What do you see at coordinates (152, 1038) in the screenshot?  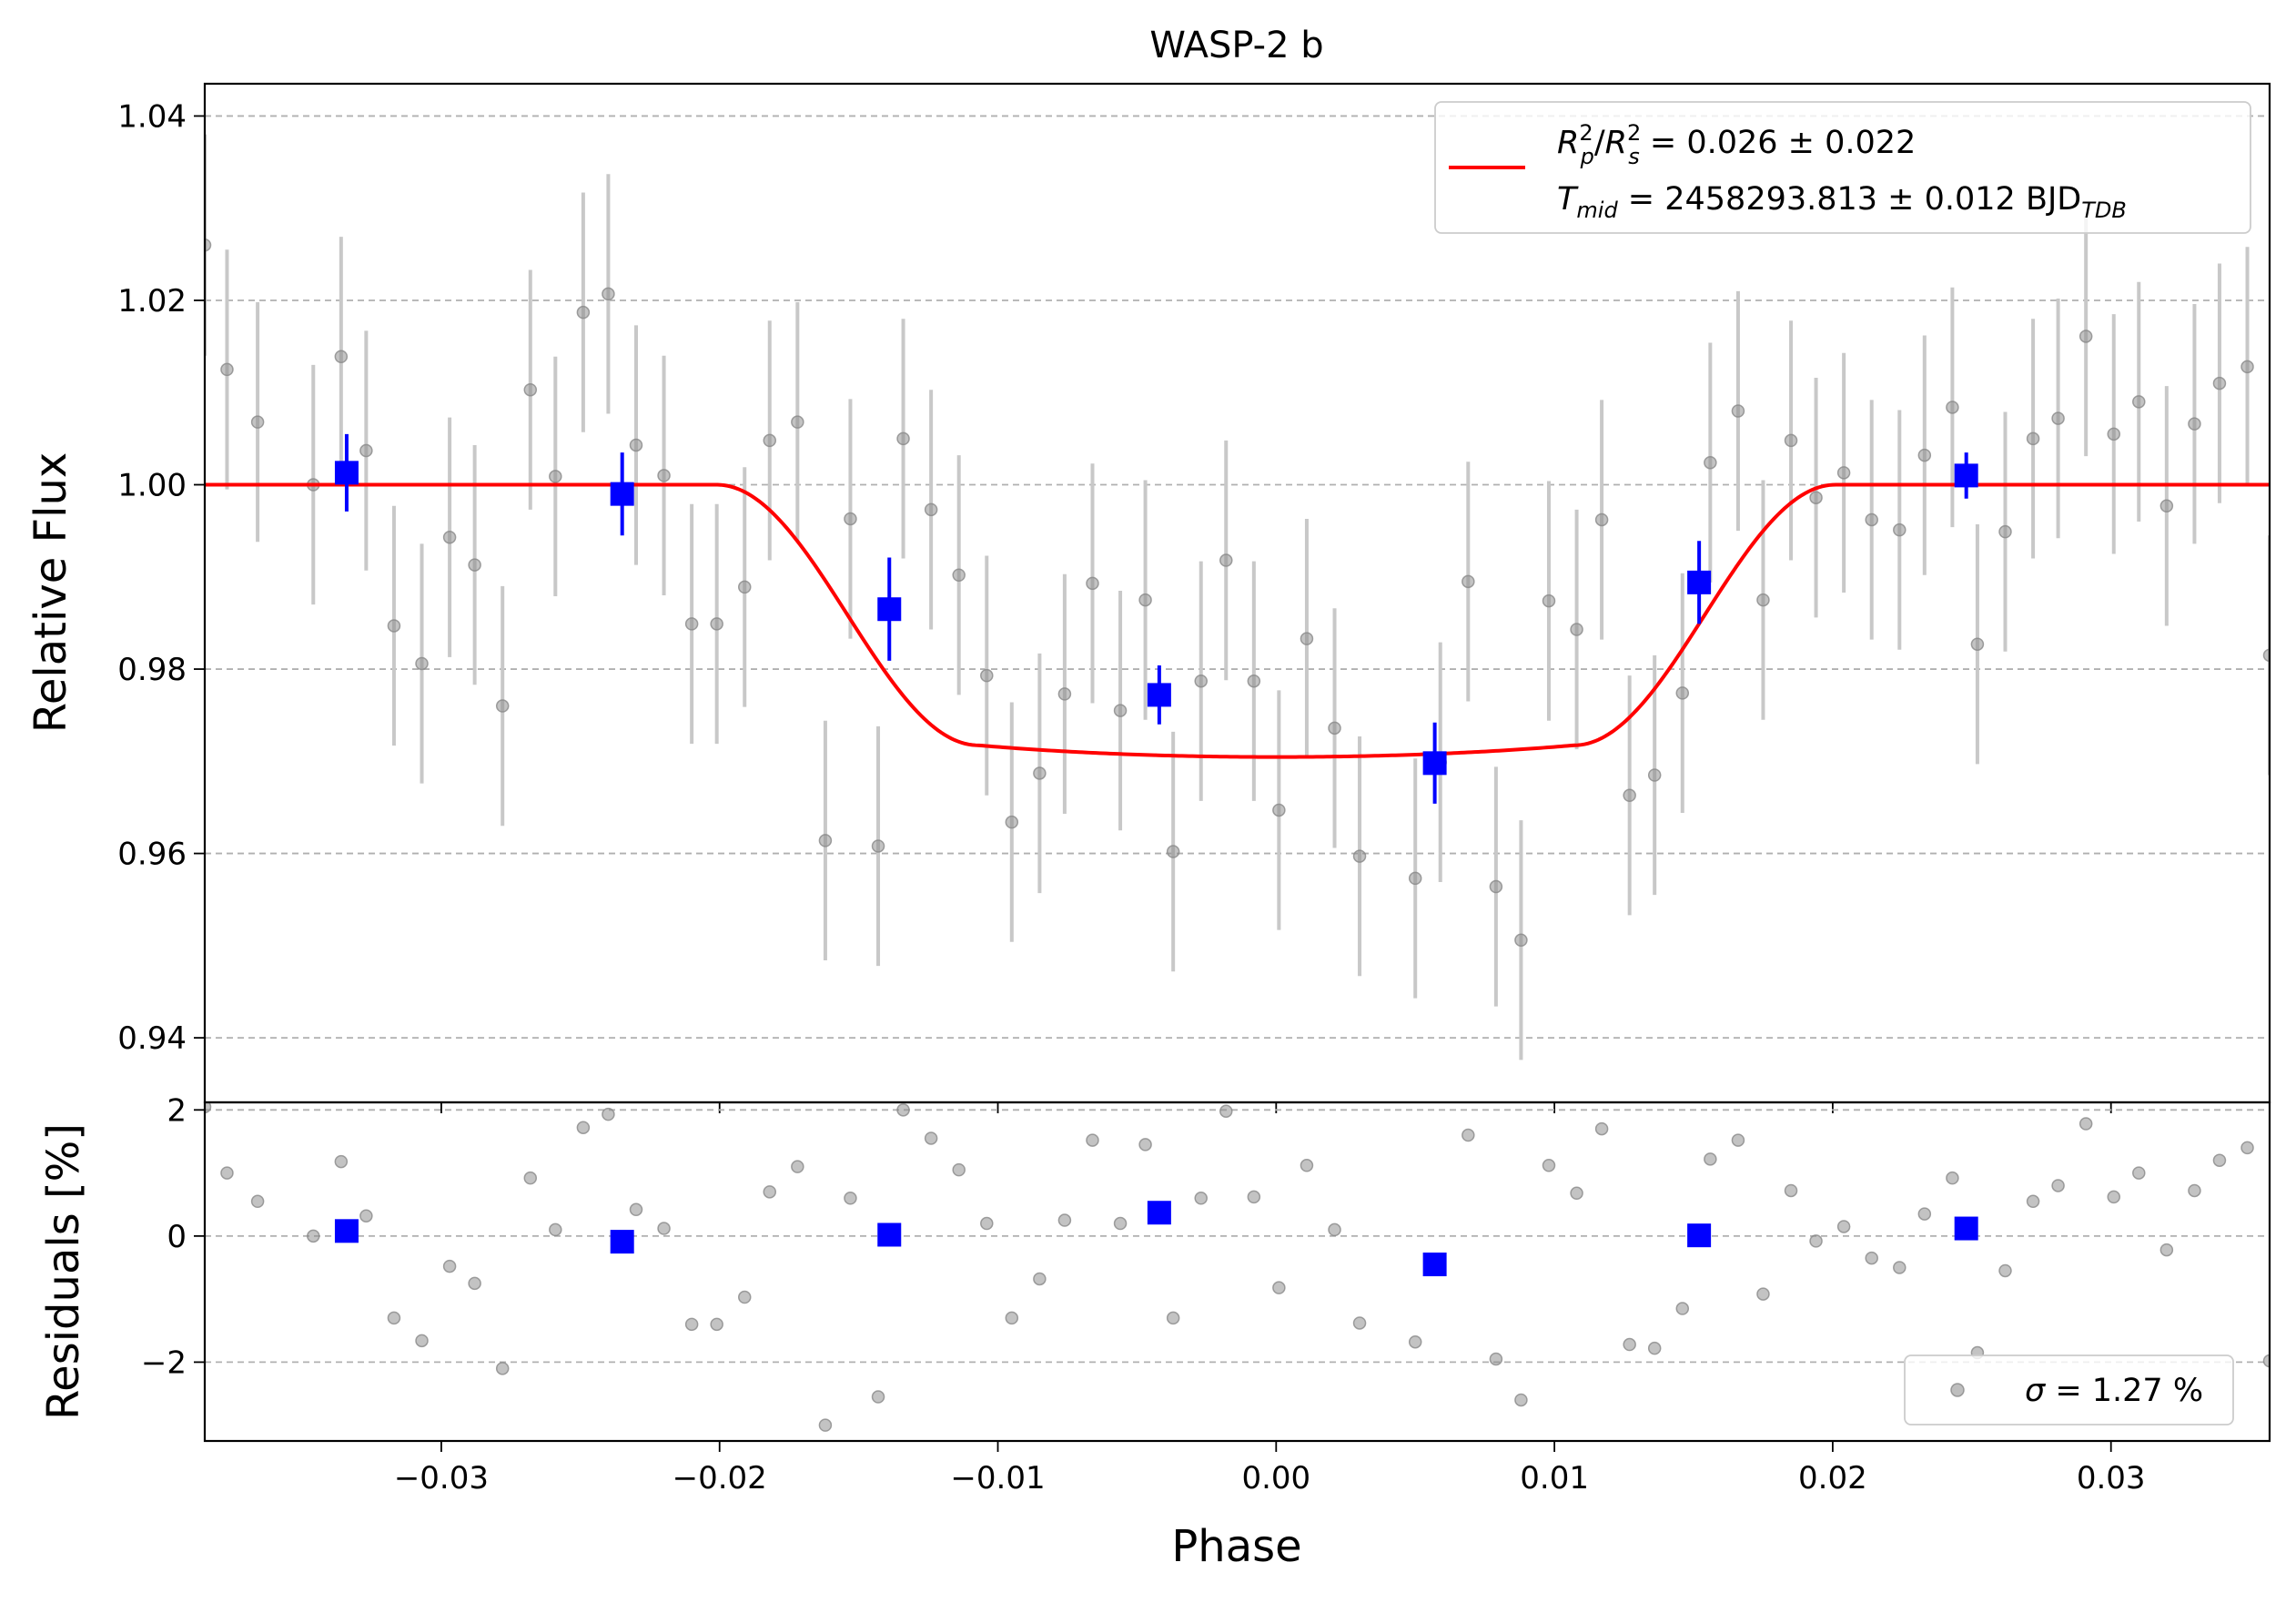 I see `flux-y-tick-label: 0.94` at bounding box center [152, 1038].